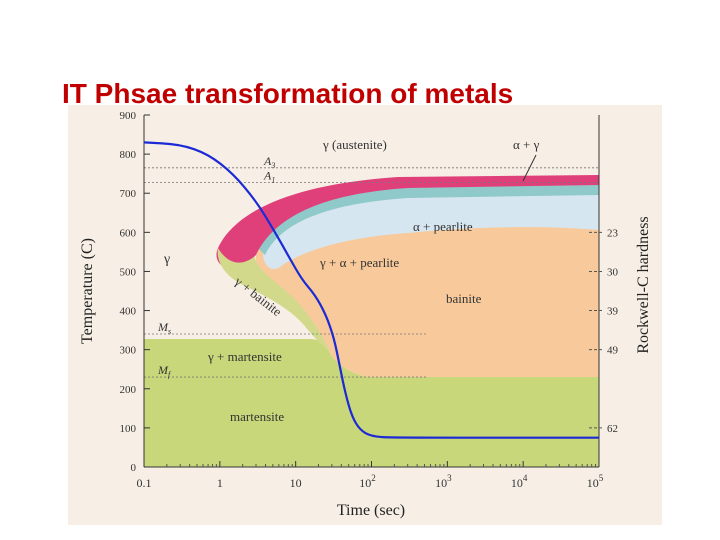 The image size is (720, 540). What do you see at coordinates (144, 483) in the screenshot?
I see `x-tick-label: 0.1` at bounding box center [144, 483].